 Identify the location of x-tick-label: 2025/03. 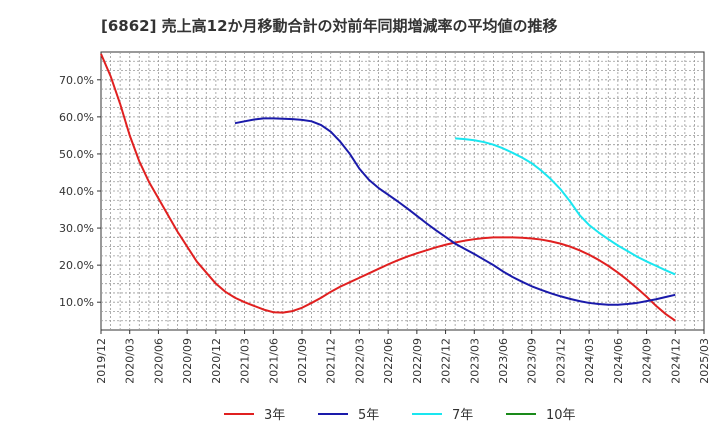
(704, 361).